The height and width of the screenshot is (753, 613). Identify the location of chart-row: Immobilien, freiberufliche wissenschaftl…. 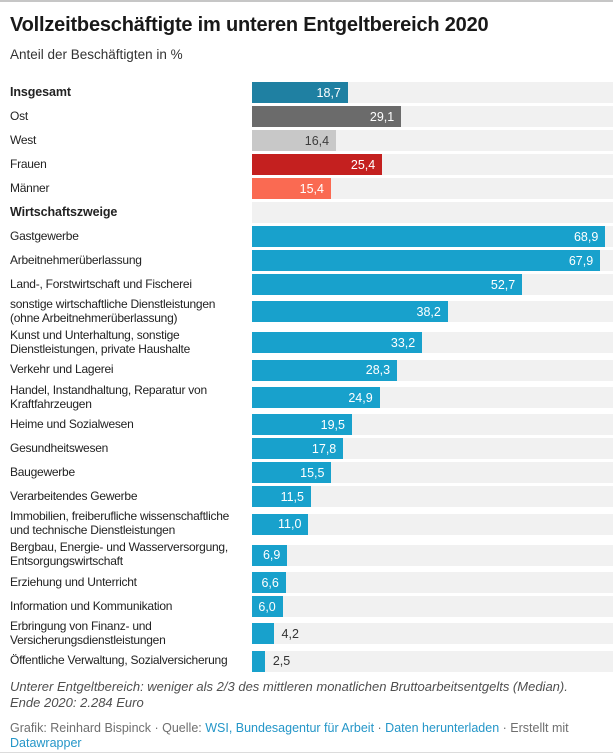
(311, 524).